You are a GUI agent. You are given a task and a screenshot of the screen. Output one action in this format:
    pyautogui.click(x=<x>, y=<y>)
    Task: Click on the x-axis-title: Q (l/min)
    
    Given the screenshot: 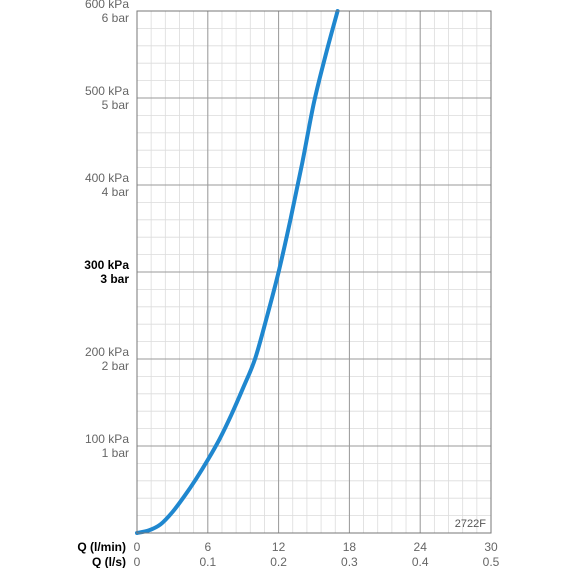 What is the action you would take?
    pyautogui.click(x=101, y=547)
    